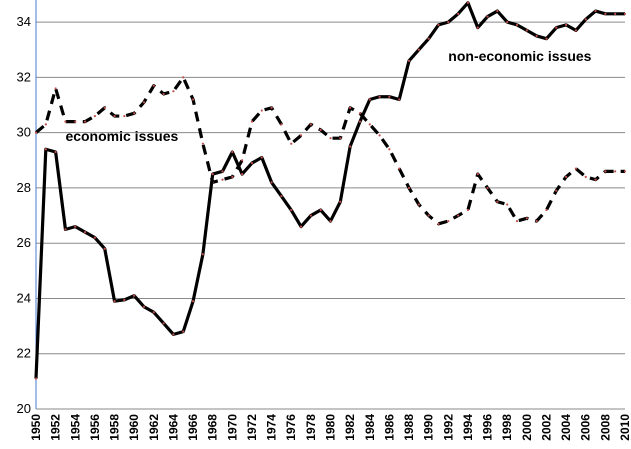 This screenshot has height=449, width=631. Describe the element at coordinates (448, 427) in the screenshot. I see `x-tick-label: 1992` at that location.